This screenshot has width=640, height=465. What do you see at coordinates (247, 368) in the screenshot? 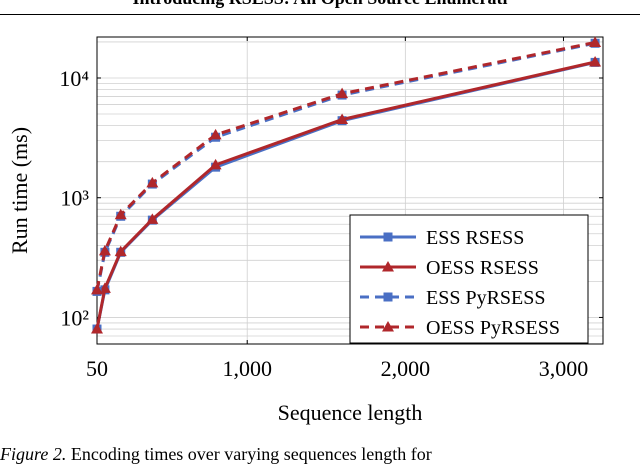
I see `x-tick-label: 1,000` at bounding box center [247, 368].